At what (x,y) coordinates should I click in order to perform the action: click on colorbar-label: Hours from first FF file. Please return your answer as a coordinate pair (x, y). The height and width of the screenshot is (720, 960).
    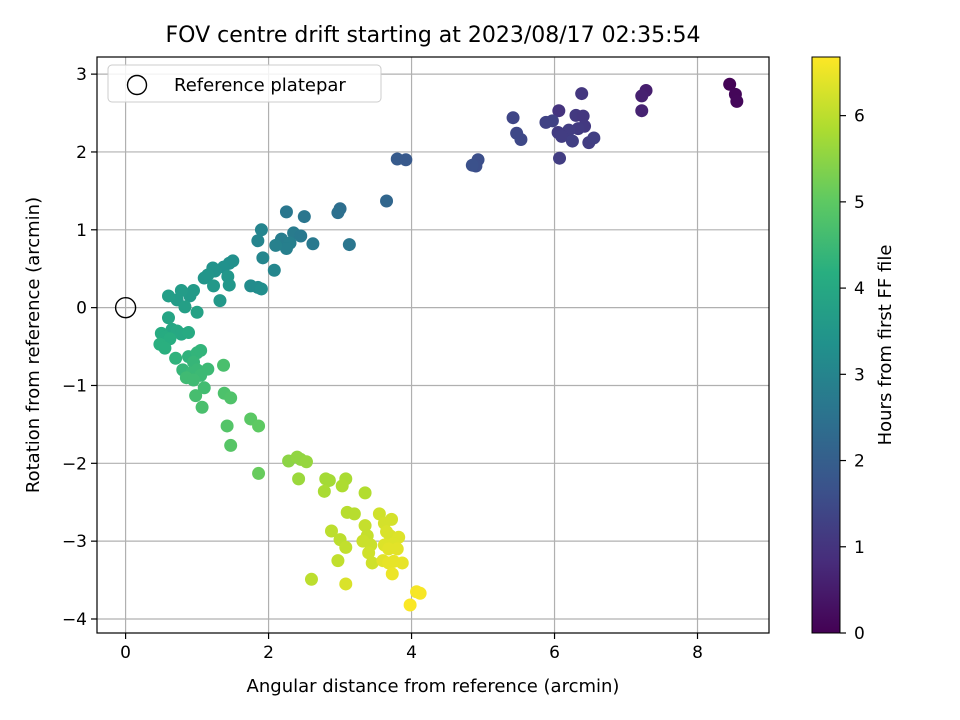
    Looking at the image, I should click on (885, 345).